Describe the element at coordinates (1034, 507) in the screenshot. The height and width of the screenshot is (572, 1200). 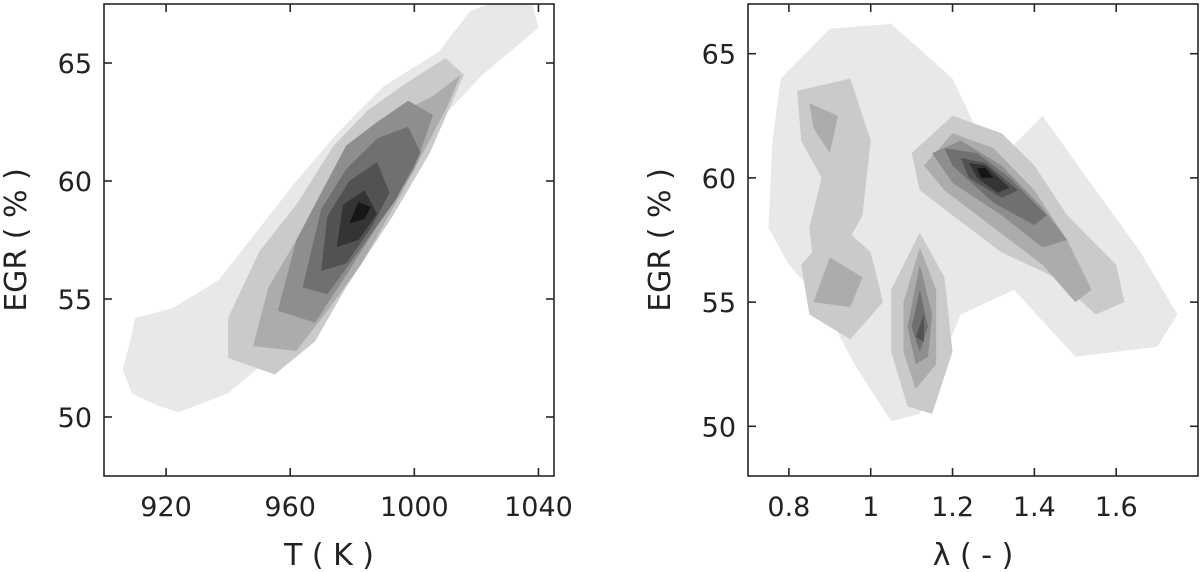
I see `x-tick-label: 1.4` at that location.